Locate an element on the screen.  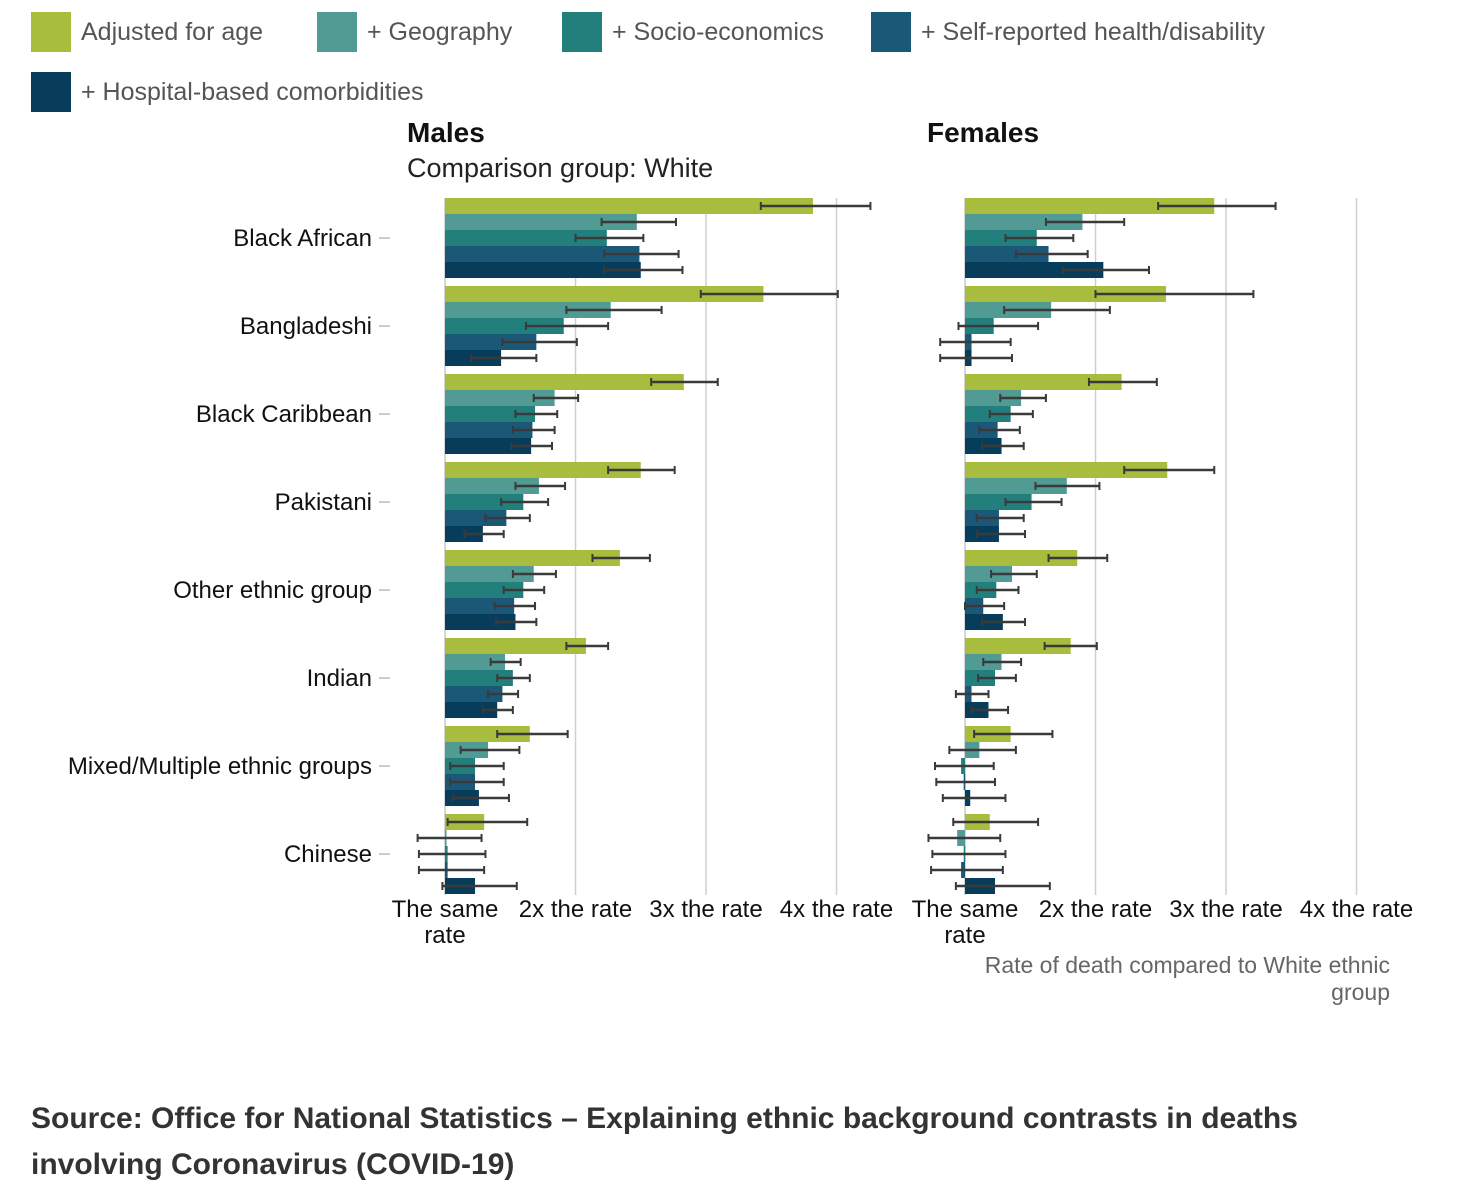
panel-title-females: Females is located at coordinates (983, 132).